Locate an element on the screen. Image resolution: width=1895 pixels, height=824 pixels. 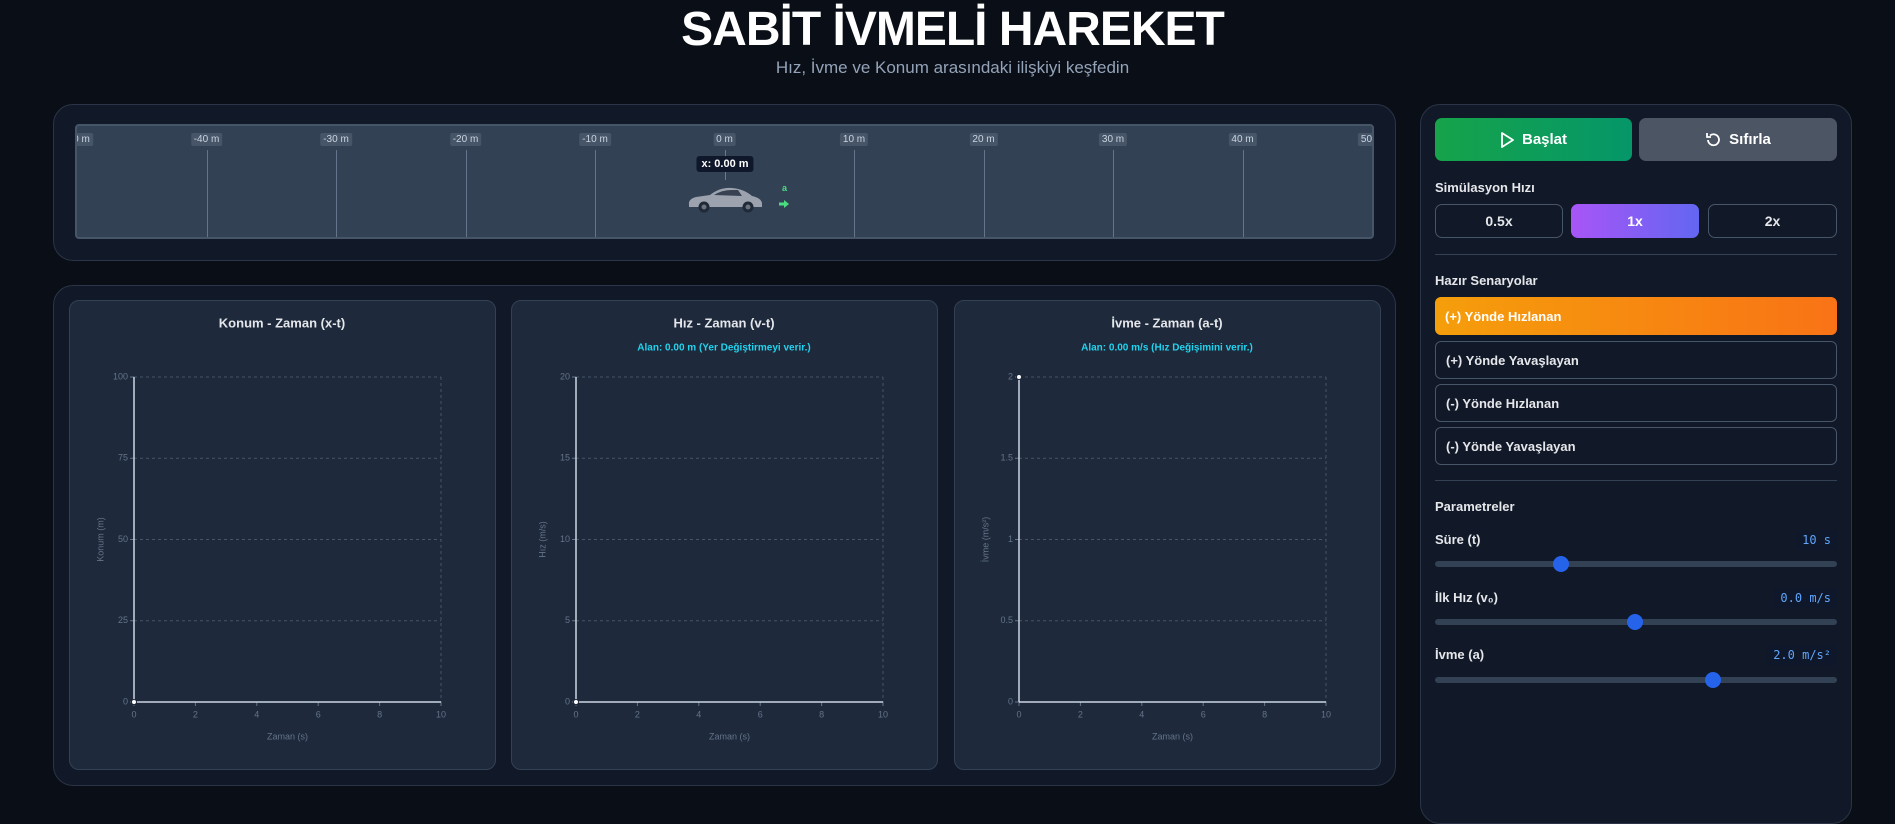
page-title: SABİT İVMELİ HAREKET is located at coordinates (953, 29).